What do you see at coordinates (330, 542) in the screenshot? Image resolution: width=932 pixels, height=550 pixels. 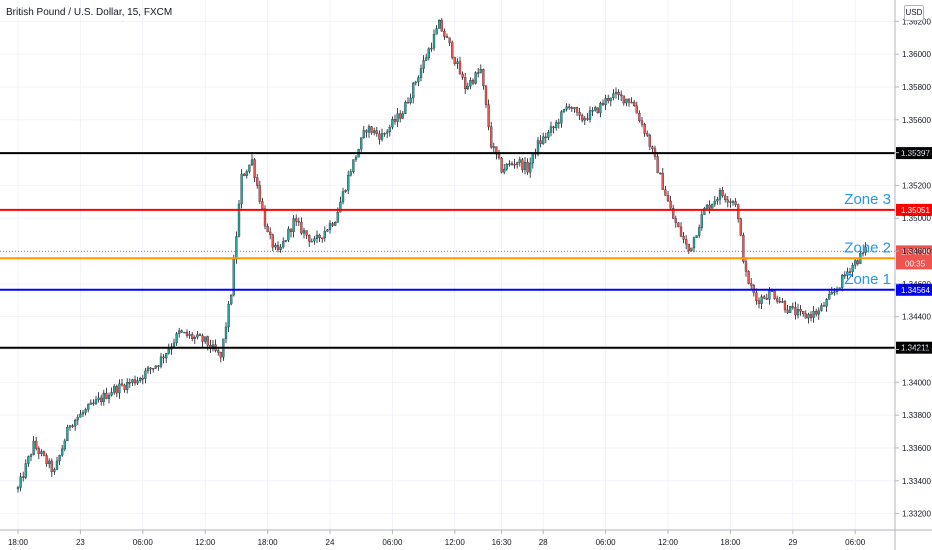 I see `x-tick-label: 24` at bounding box center [330, 542].